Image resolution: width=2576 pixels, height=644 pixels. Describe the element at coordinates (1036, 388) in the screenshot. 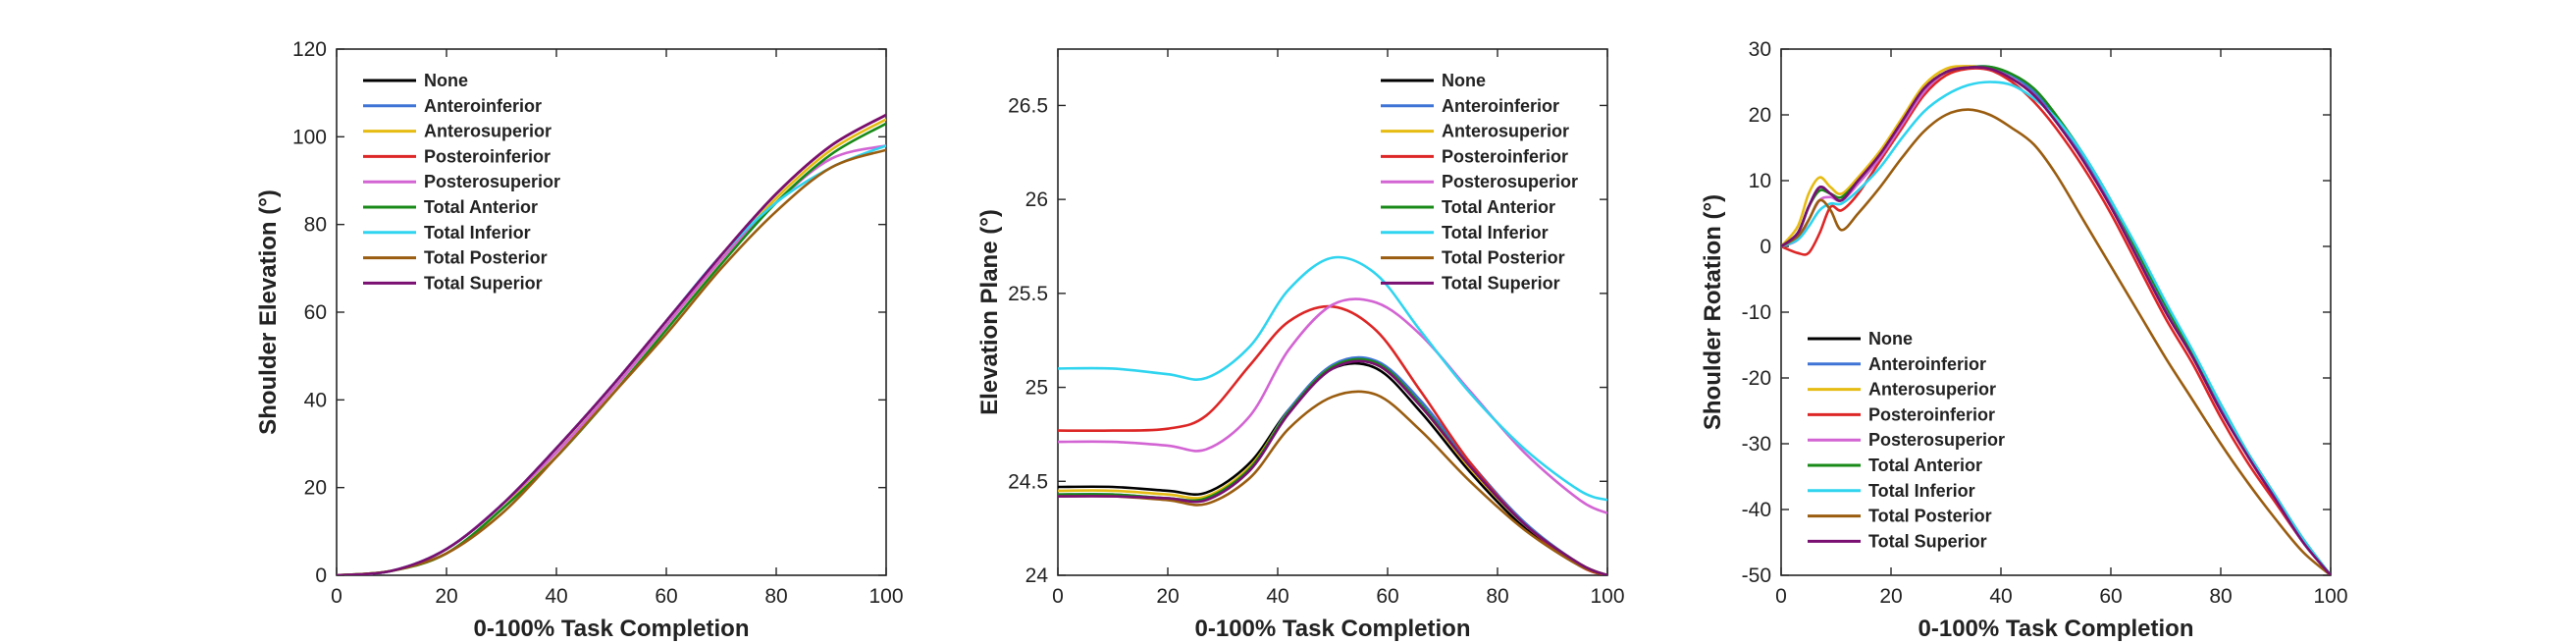

I see `y-tick-label: 25` at that location.